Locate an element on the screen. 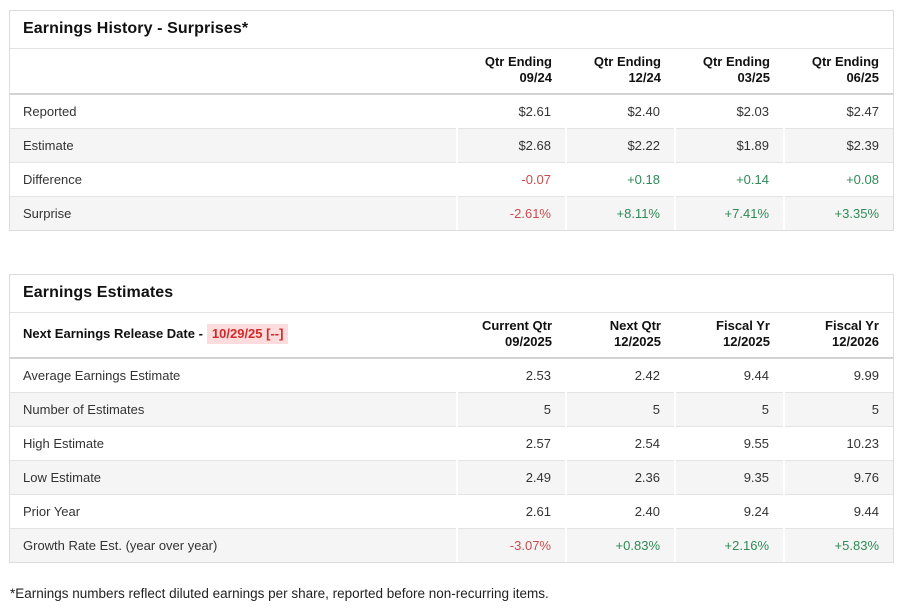 The height and width of the screenshot is (615, 902). cell-value: 9.55 is located at coordinates (729, 442).